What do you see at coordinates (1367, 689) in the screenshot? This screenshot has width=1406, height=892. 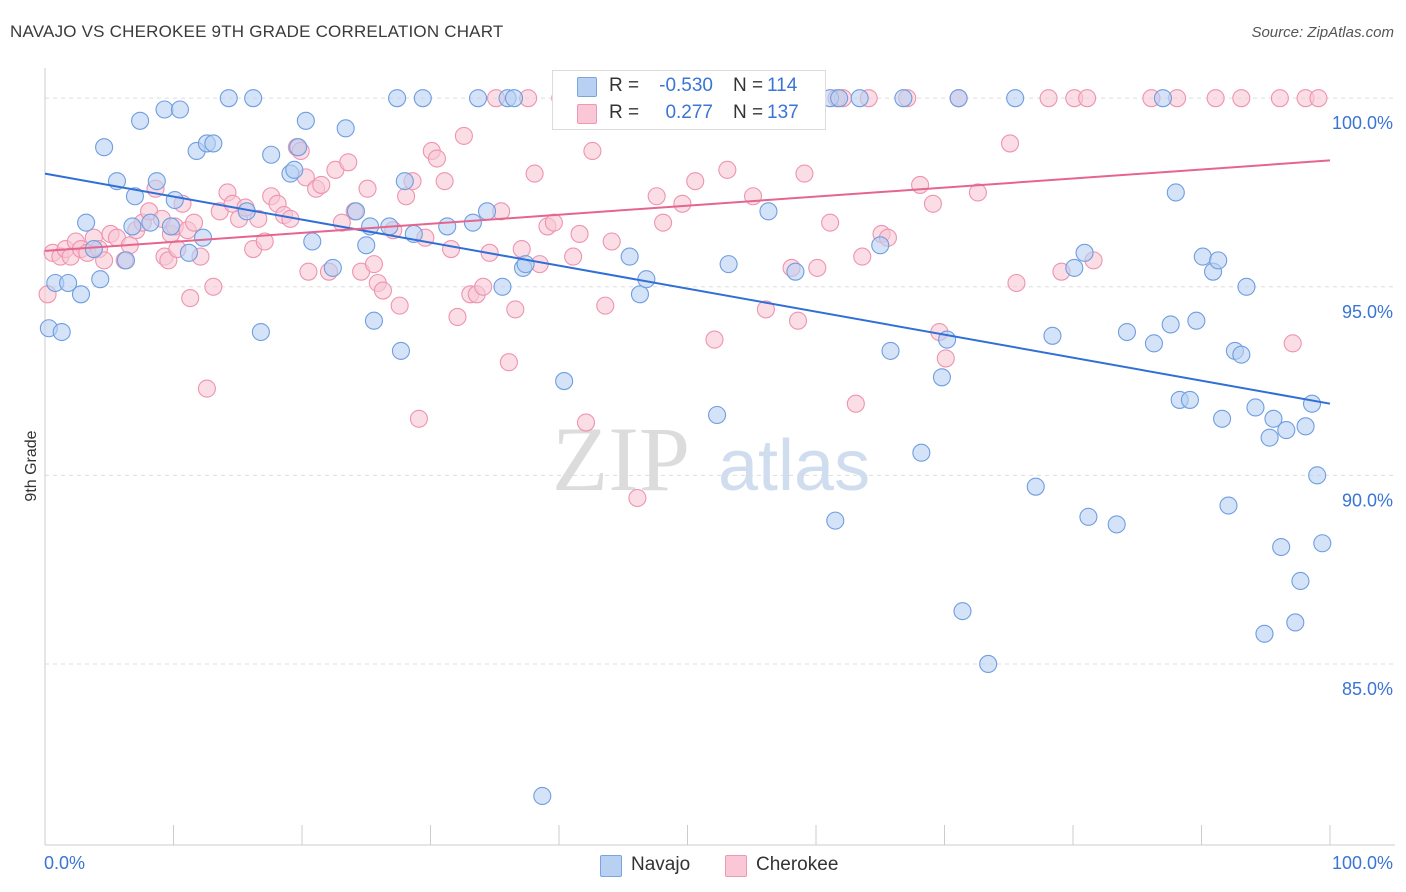 I see `y-tick-label: 85.0%` at bounding box center [1367, 689].